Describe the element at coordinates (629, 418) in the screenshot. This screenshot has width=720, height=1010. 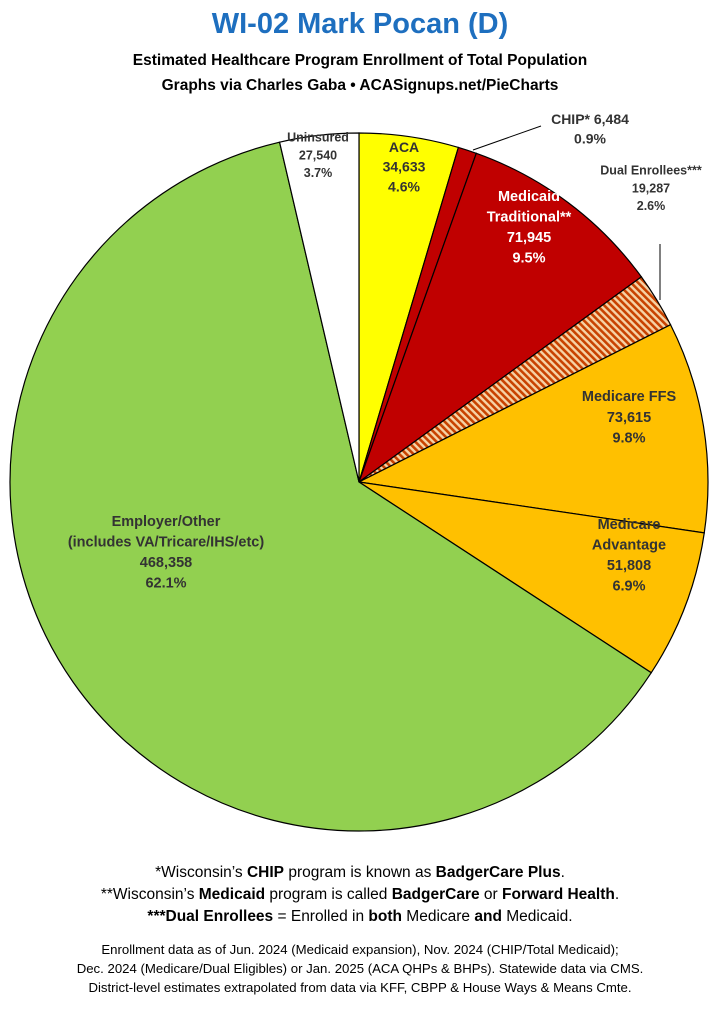
I see `slice-label: 73,615` at that location.